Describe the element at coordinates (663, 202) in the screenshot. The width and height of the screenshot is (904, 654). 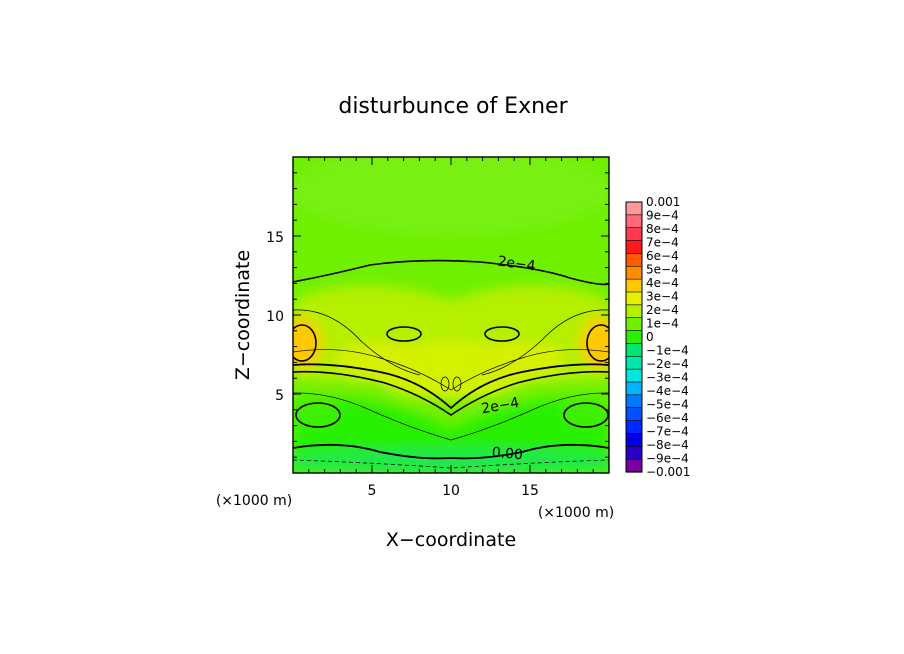
I see `colorbar-label: 0.001` at that location.